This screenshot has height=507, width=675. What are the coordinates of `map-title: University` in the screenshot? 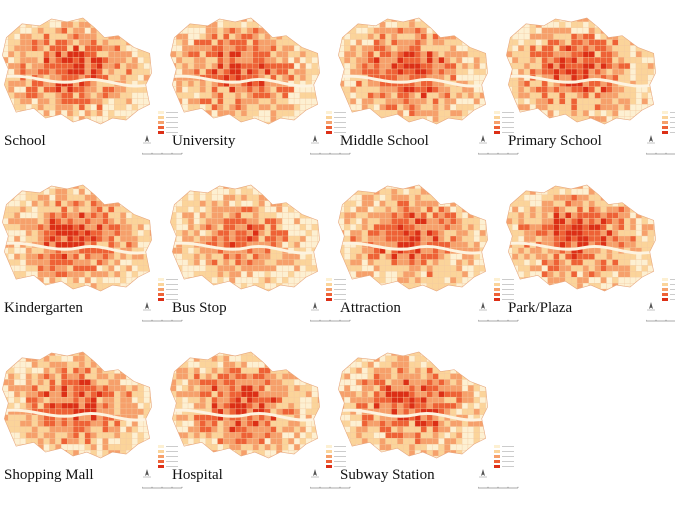 It's located at (203, 141).